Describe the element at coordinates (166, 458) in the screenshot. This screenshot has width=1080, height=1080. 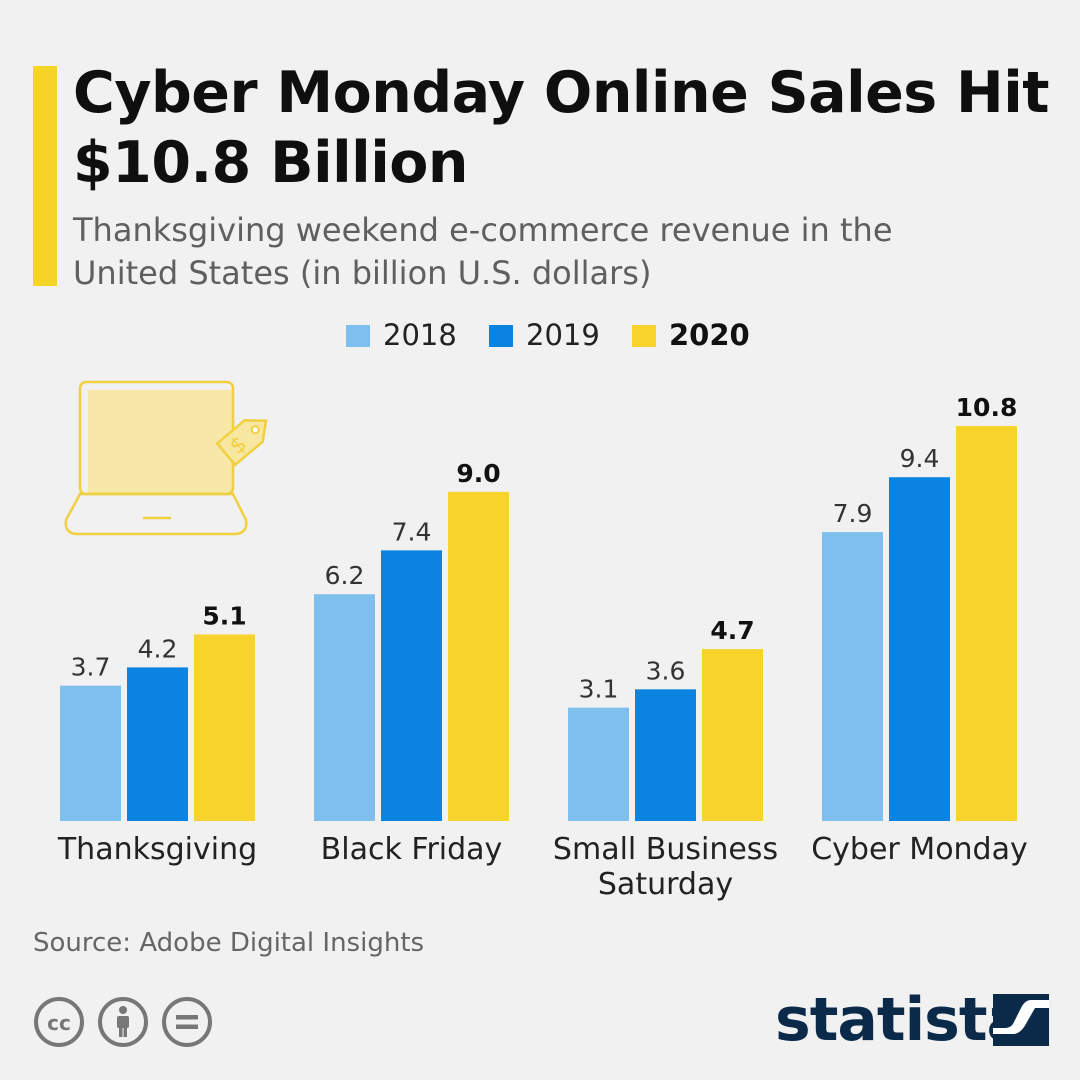
I see `laptop-with-price-tag-icon: $` at that location.